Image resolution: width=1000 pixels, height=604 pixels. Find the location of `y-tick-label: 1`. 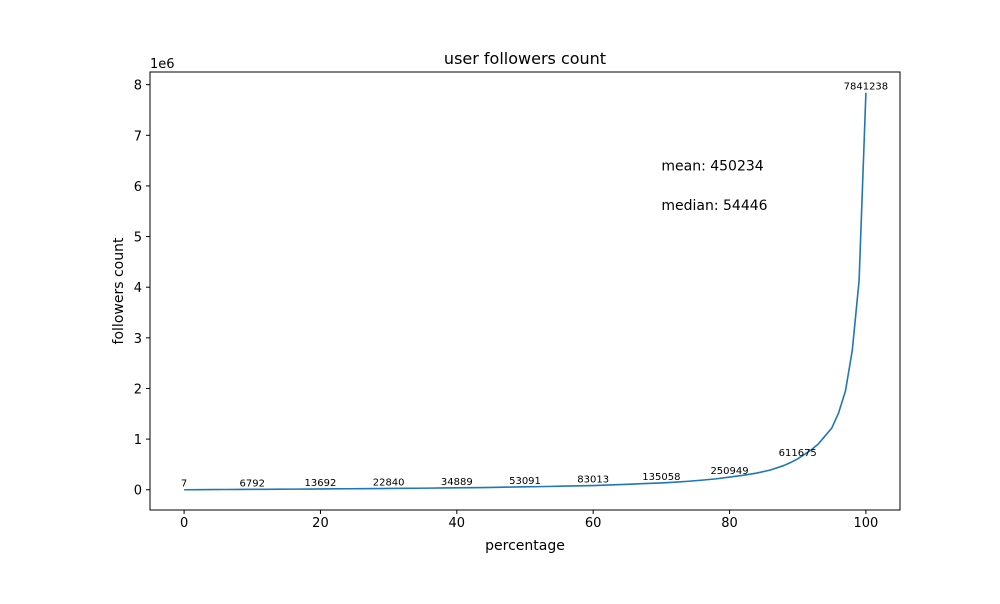

y-tick-label: 1 is located at coordinates (138, 440).